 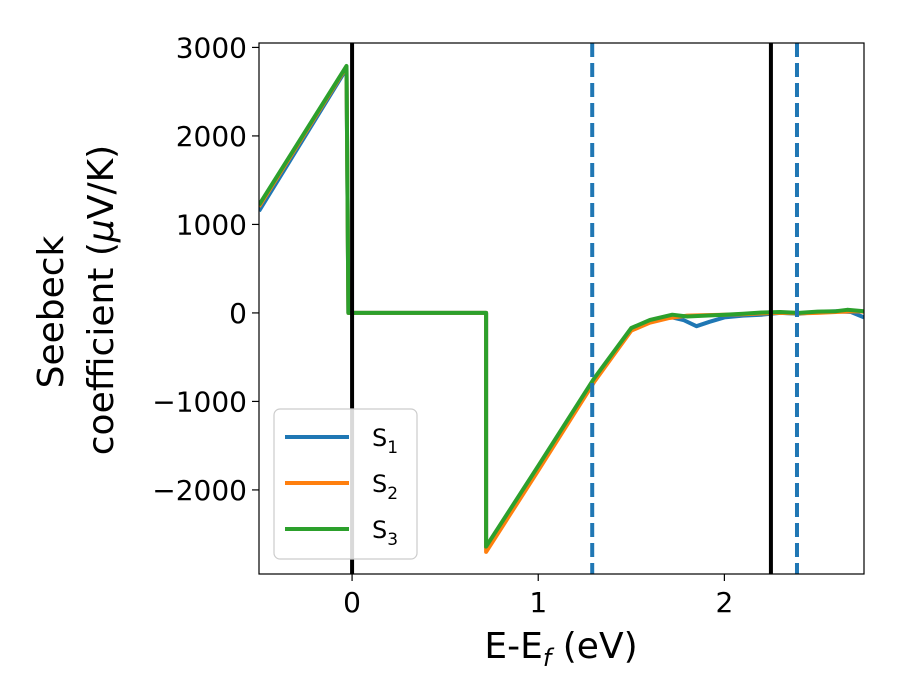 I want to click on y-tick-label: 2000, so click(x=211, y=136).